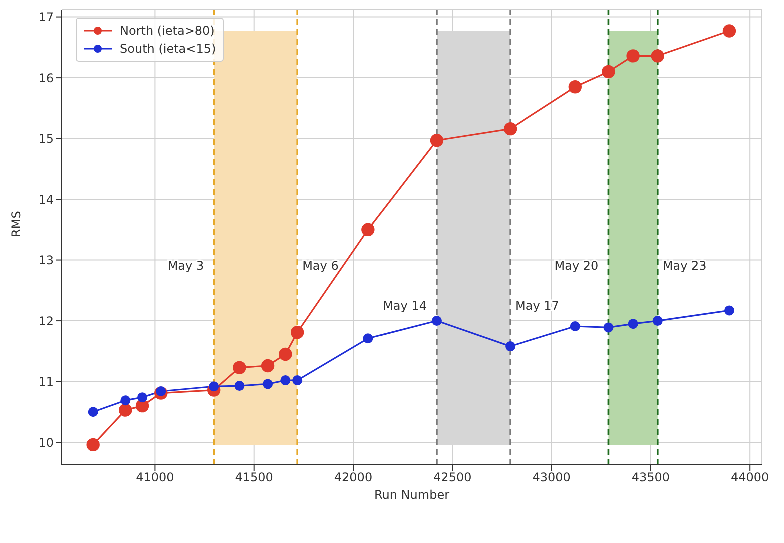 The height and width of the screenshot is (543, 784). Describe the element at coordinates (254, 477) in the screenshot. I see `x-tick-label: 41500` at that location.